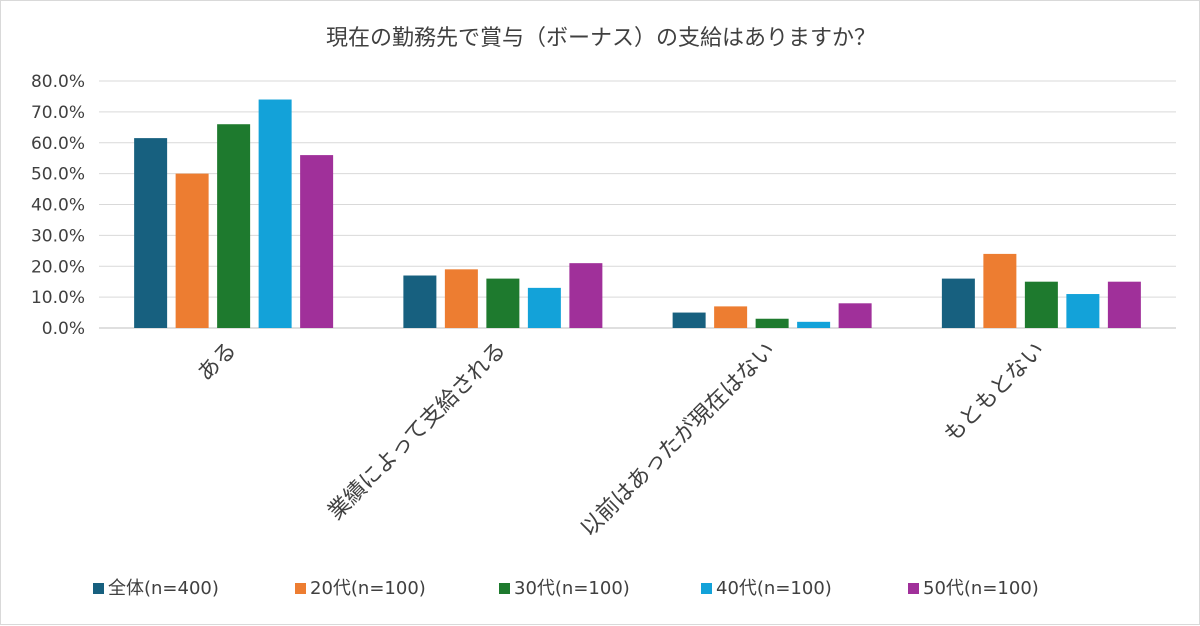 This screenshot has height=626, width=1200. What do you see at coordinates (58, 113) in the screenshot?
I see `y-tick-label: 70.0%` at bounding box center [58, 113].